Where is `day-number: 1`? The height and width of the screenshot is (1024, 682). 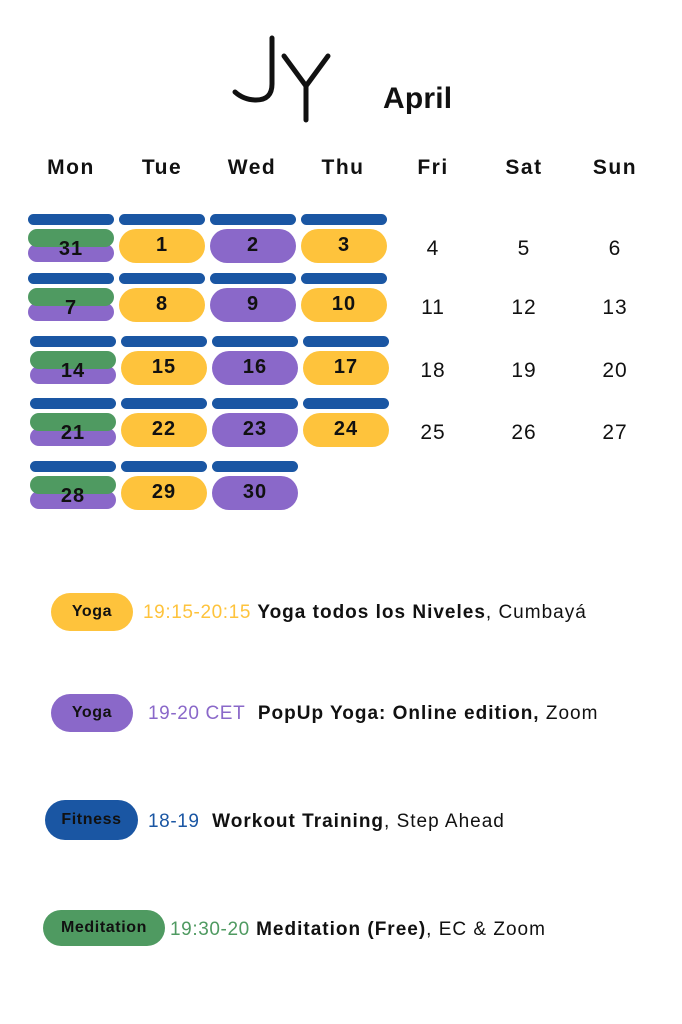
day-number: 1 is located at coordinates (162, 245).